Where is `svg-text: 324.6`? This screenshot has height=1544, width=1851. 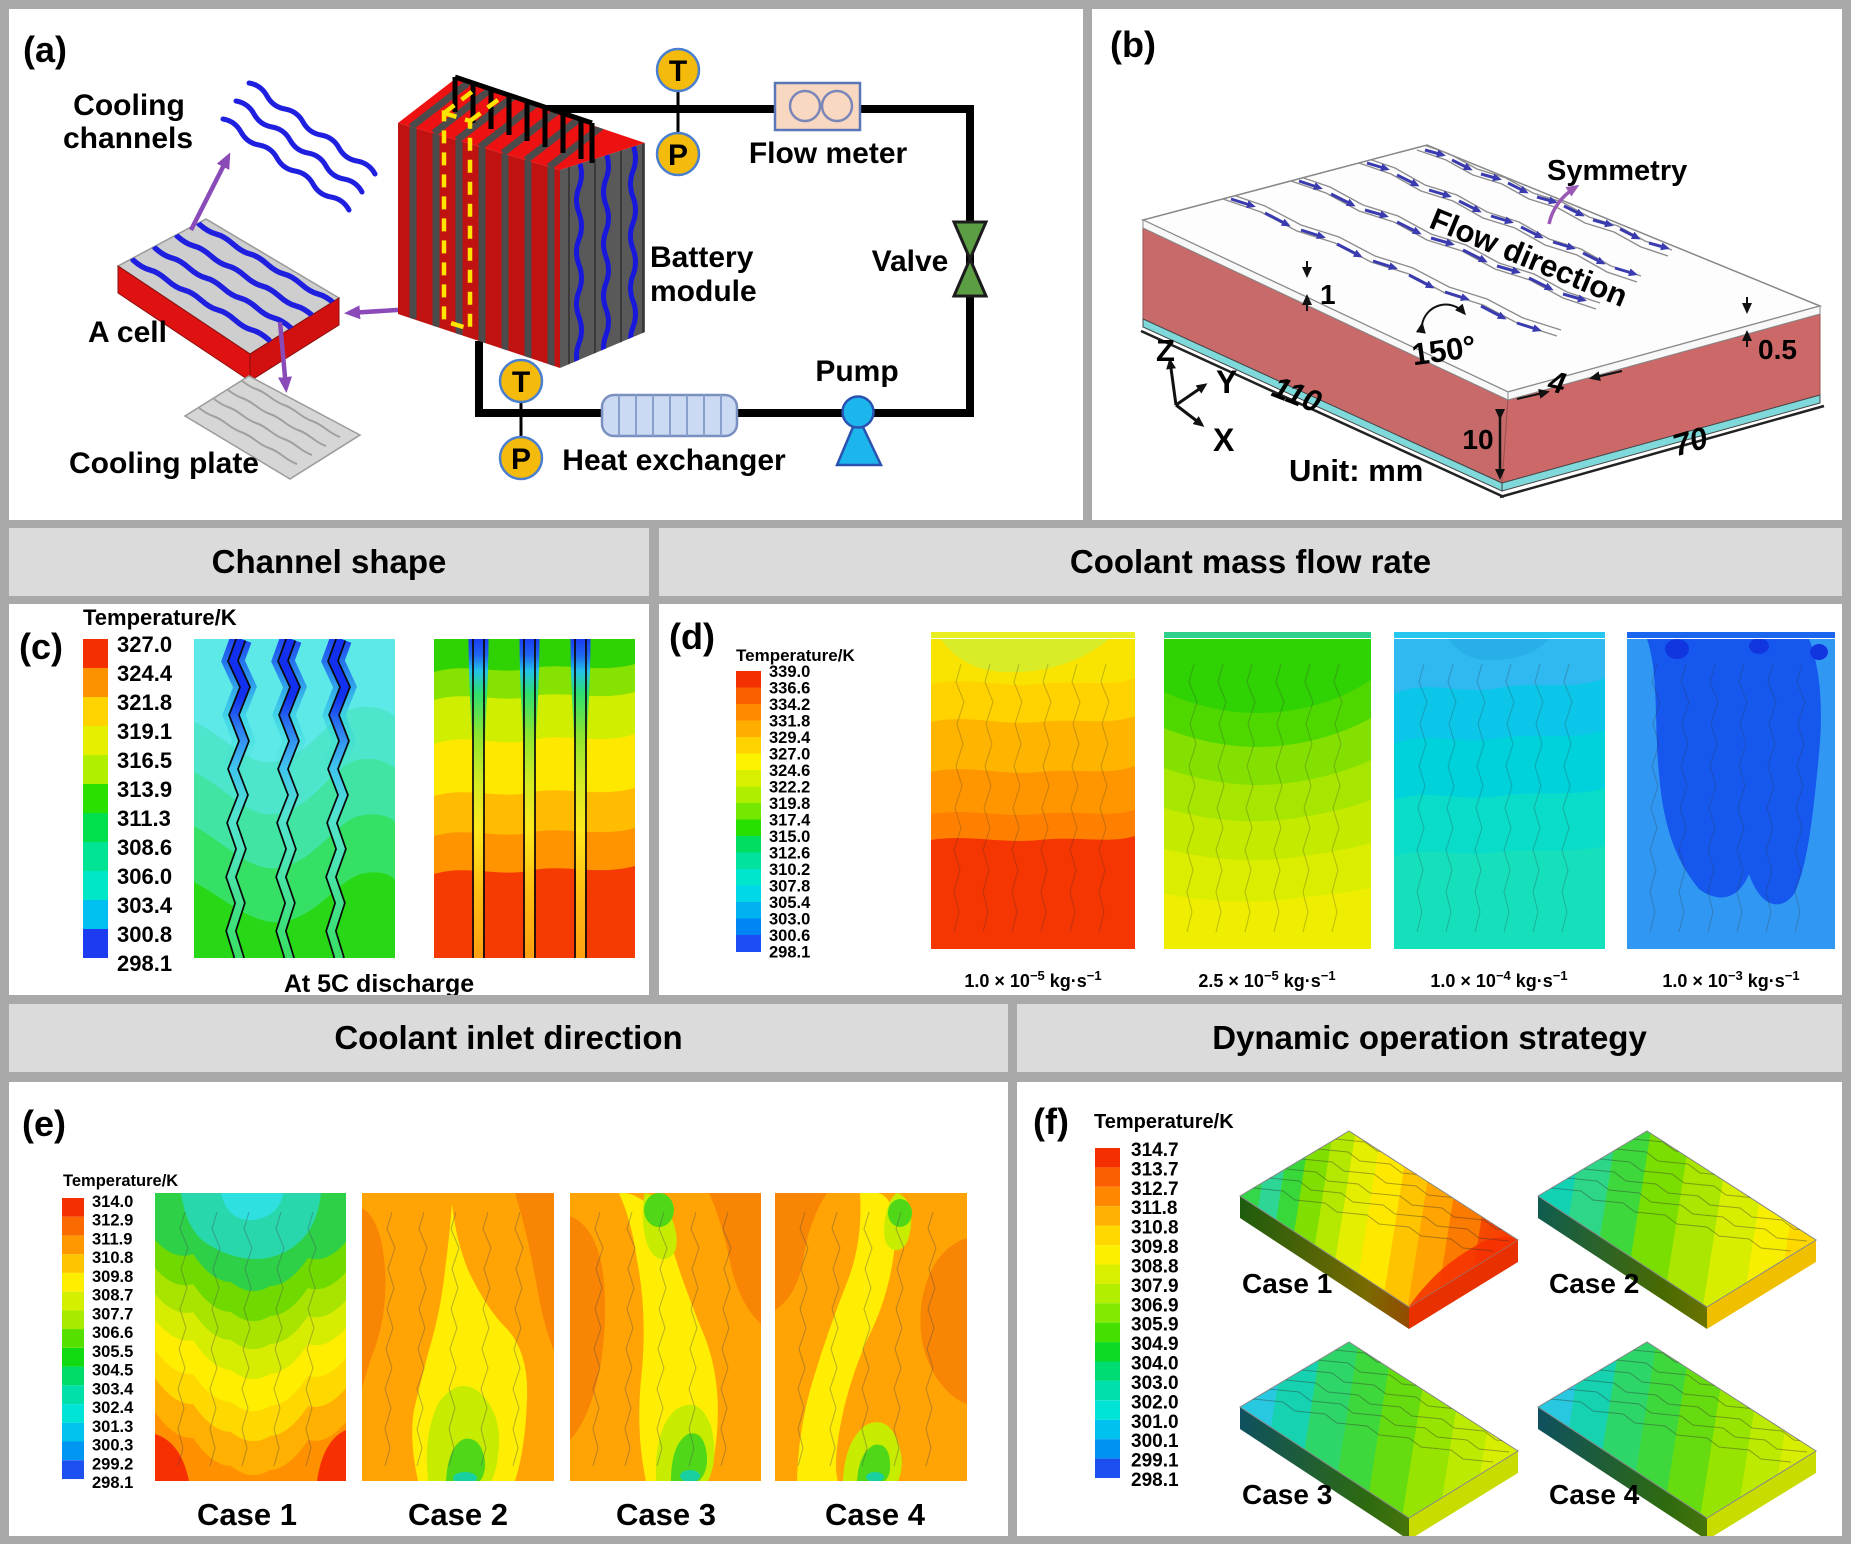
svg-text: 324.6 is located at coordinates (789, 771).